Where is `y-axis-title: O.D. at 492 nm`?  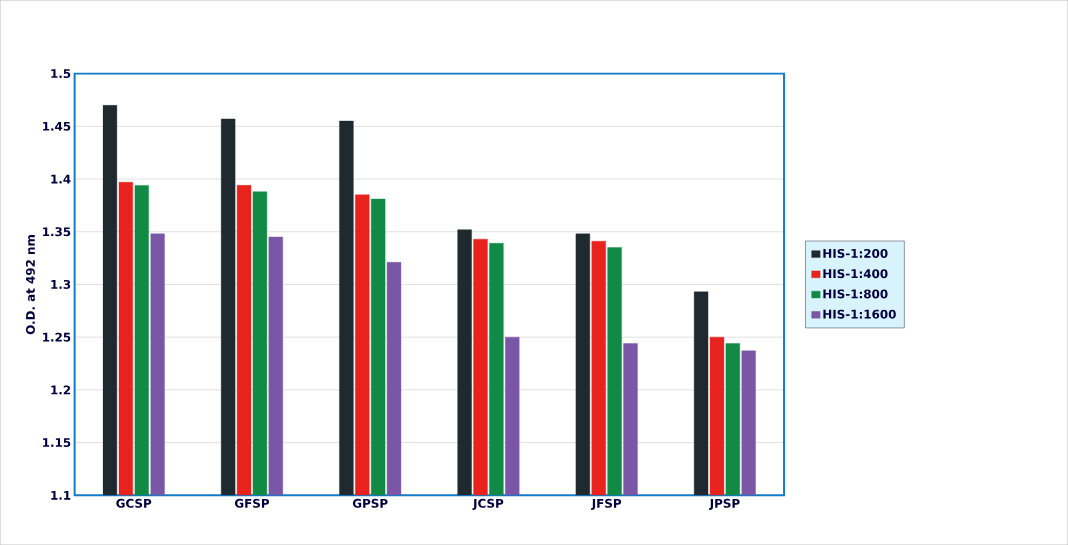 y-axis-title: O.D. at 492 nm is located at coordinates (30, 285).